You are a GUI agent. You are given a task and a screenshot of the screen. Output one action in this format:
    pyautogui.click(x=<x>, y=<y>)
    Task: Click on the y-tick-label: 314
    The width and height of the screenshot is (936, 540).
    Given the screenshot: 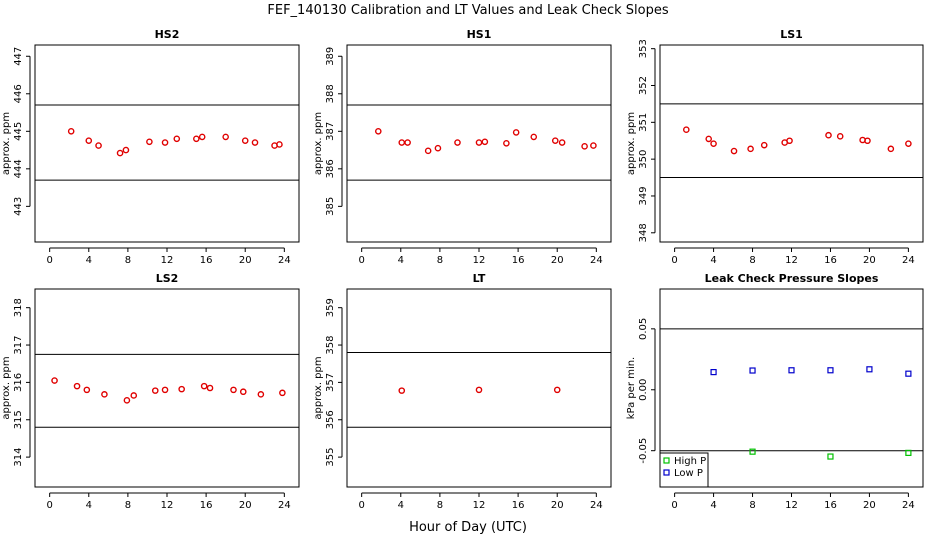 What is the action you would take?
    pyautogui.click(x=18, y=457)
    